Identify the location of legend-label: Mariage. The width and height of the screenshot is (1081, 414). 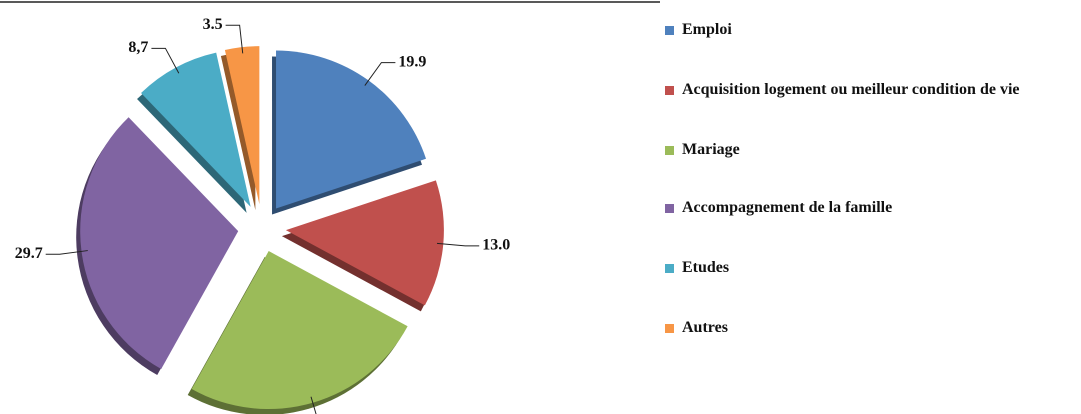
(711, 149).